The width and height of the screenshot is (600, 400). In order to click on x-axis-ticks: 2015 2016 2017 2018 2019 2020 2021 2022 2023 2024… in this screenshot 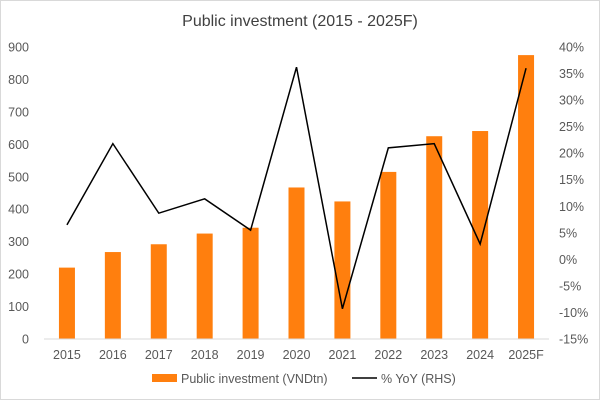, I will do `click(298, 355)`.